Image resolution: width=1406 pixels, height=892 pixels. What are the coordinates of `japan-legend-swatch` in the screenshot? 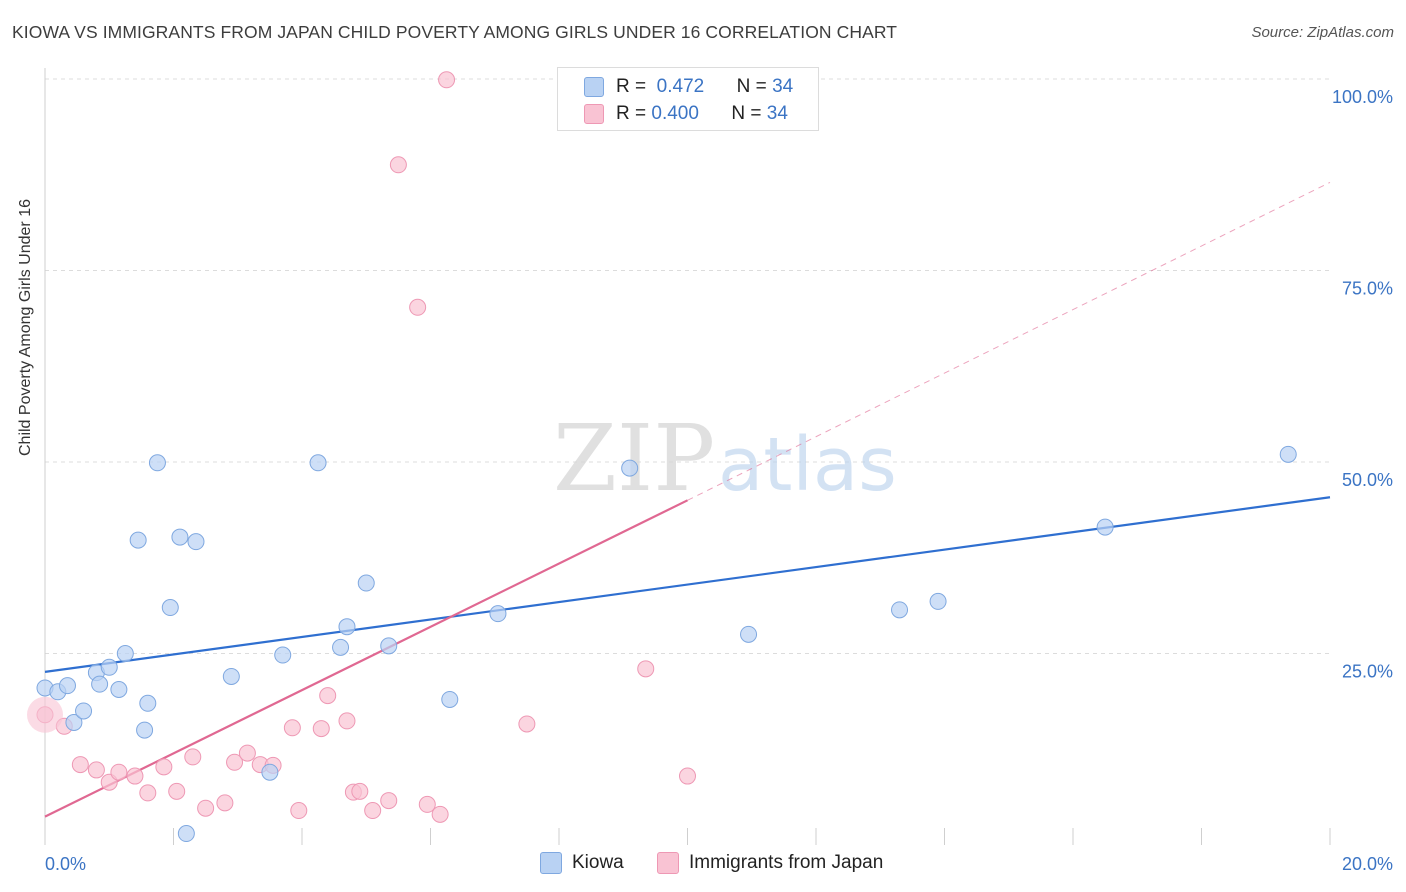 It's located at (668, 863).